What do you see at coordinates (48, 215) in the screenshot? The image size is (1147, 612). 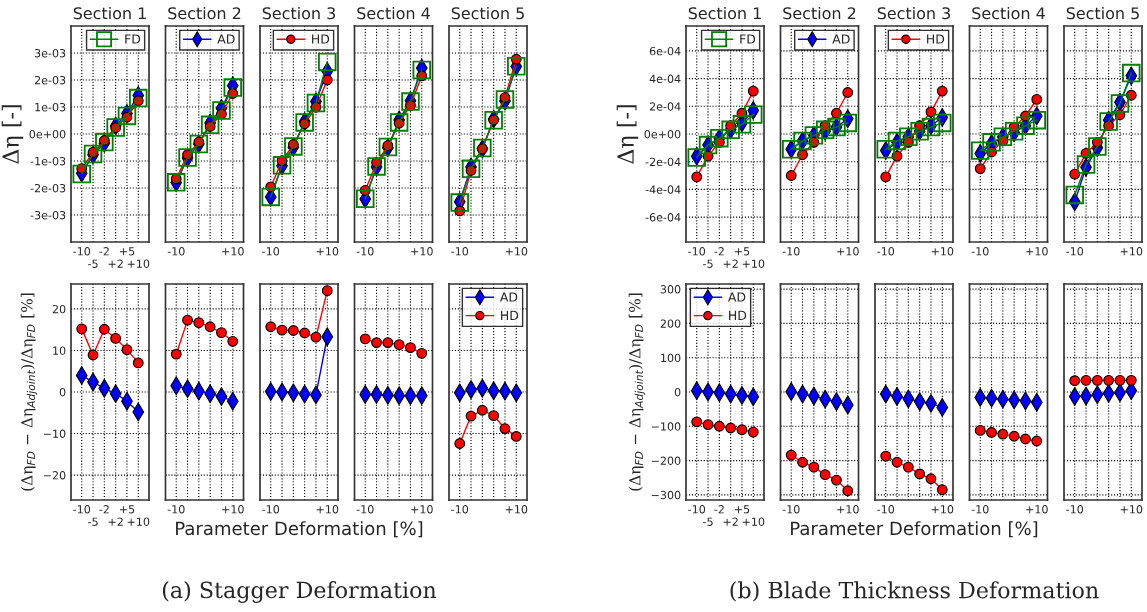 I see `y-tick-label: -3e-03` at bounding box center [48, 215].